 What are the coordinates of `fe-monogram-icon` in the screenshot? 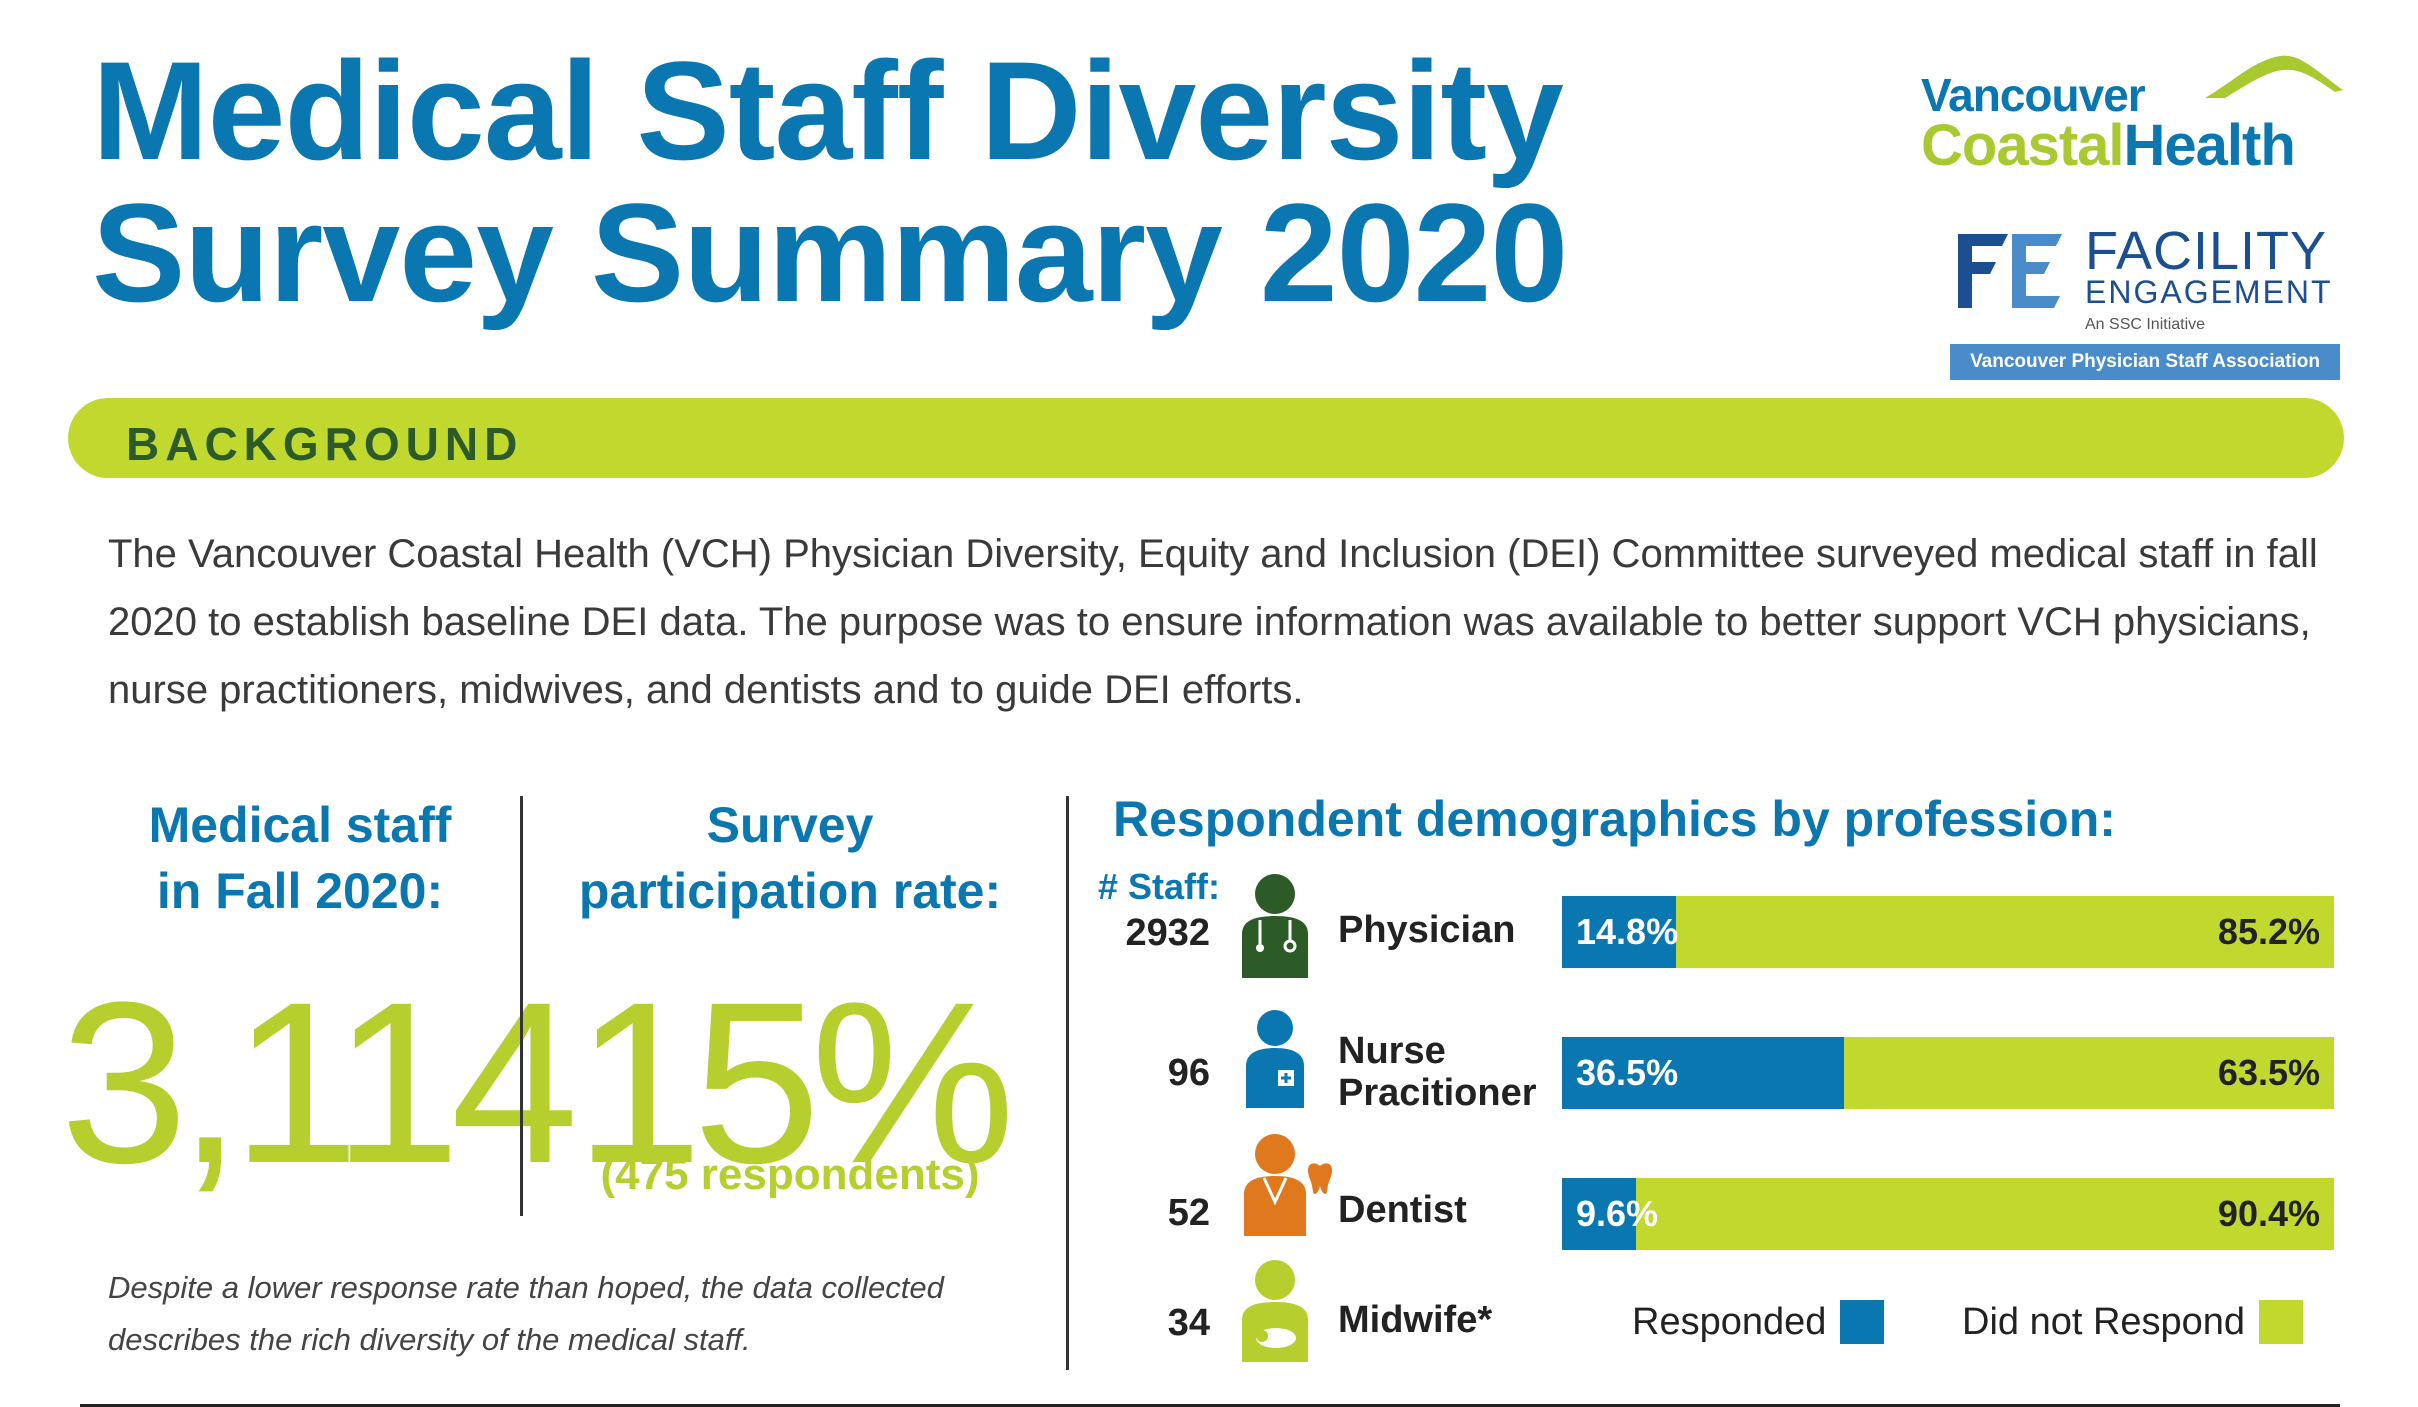 It's located at (2010, 271).